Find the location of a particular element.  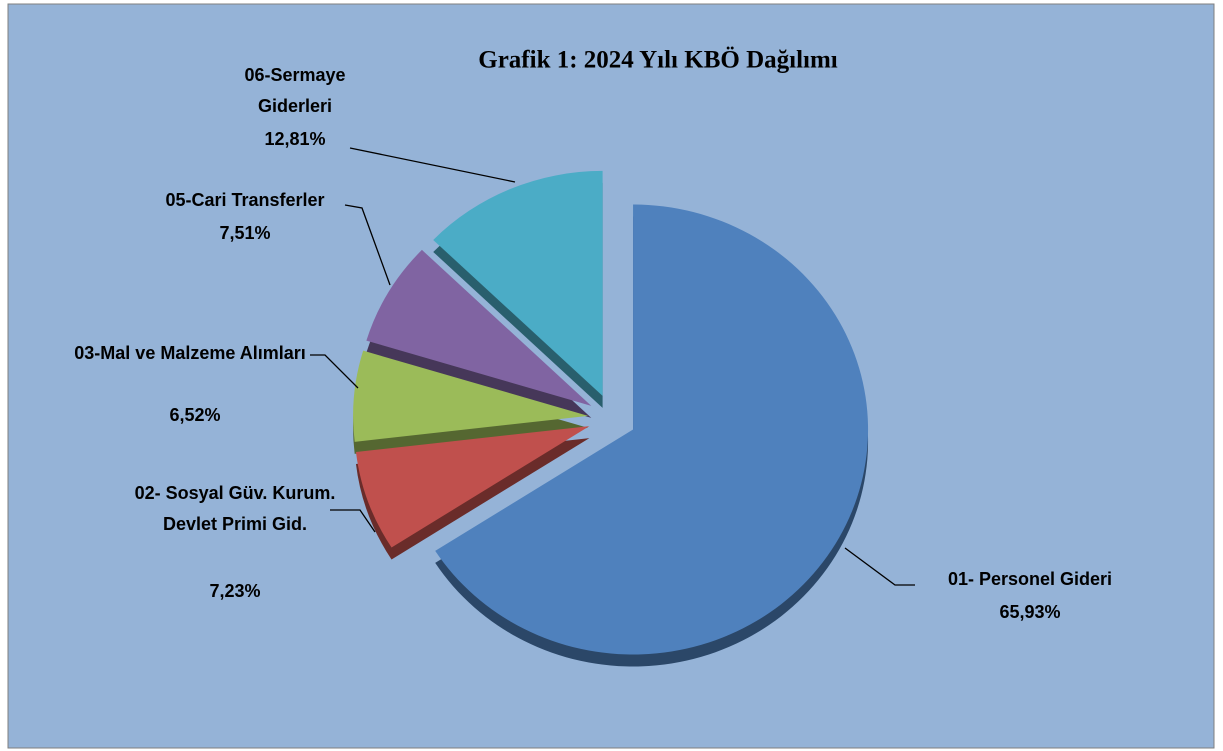

value-label: 7,23% is located at coordinates (235, 591).